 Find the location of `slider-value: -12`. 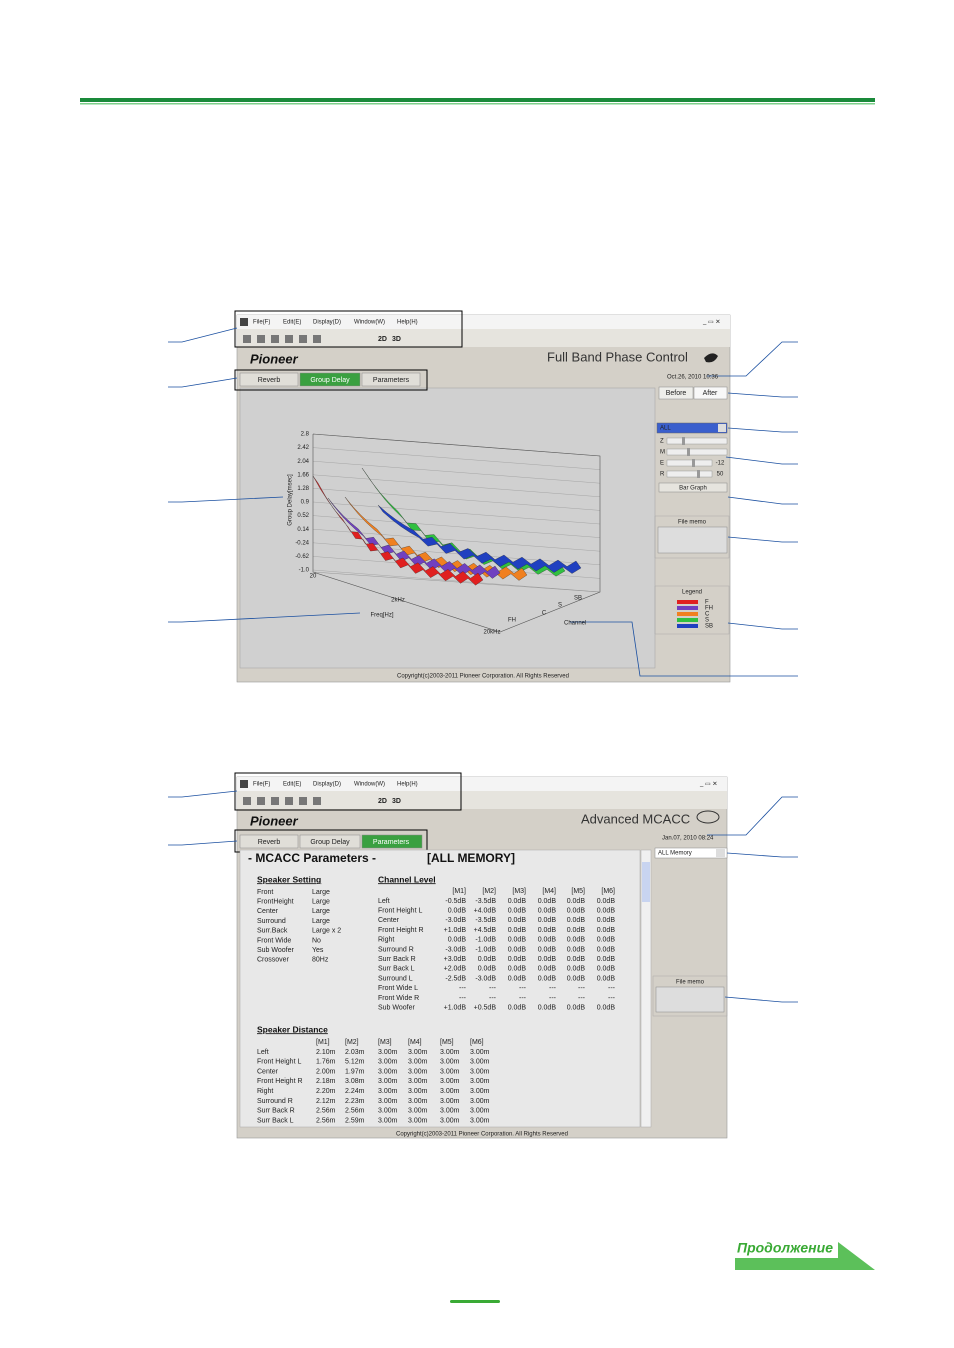

slider-value: -12 is located at coordinates (720, 464).